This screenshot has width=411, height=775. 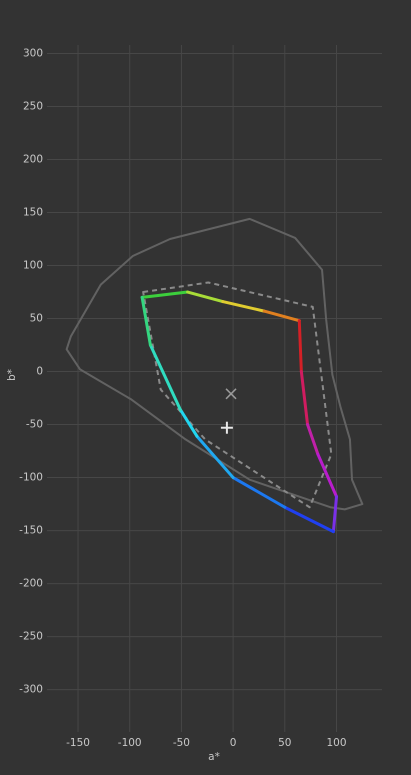 I want to click on y-tick-label: -200, so click(x=31, y=584).